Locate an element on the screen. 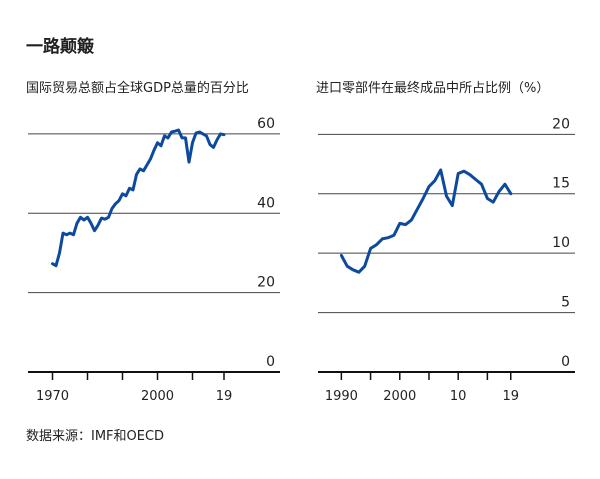 The width and height of the screenshot is (600, 479). source: 数据来源：IMF和OECD is located at coordinates (95, 436).